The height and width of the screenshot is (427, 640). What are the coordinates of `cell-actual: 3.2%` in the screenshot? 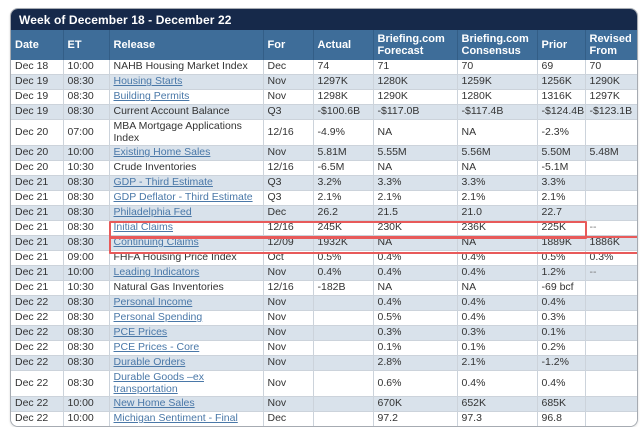 It's located at (343, 183).